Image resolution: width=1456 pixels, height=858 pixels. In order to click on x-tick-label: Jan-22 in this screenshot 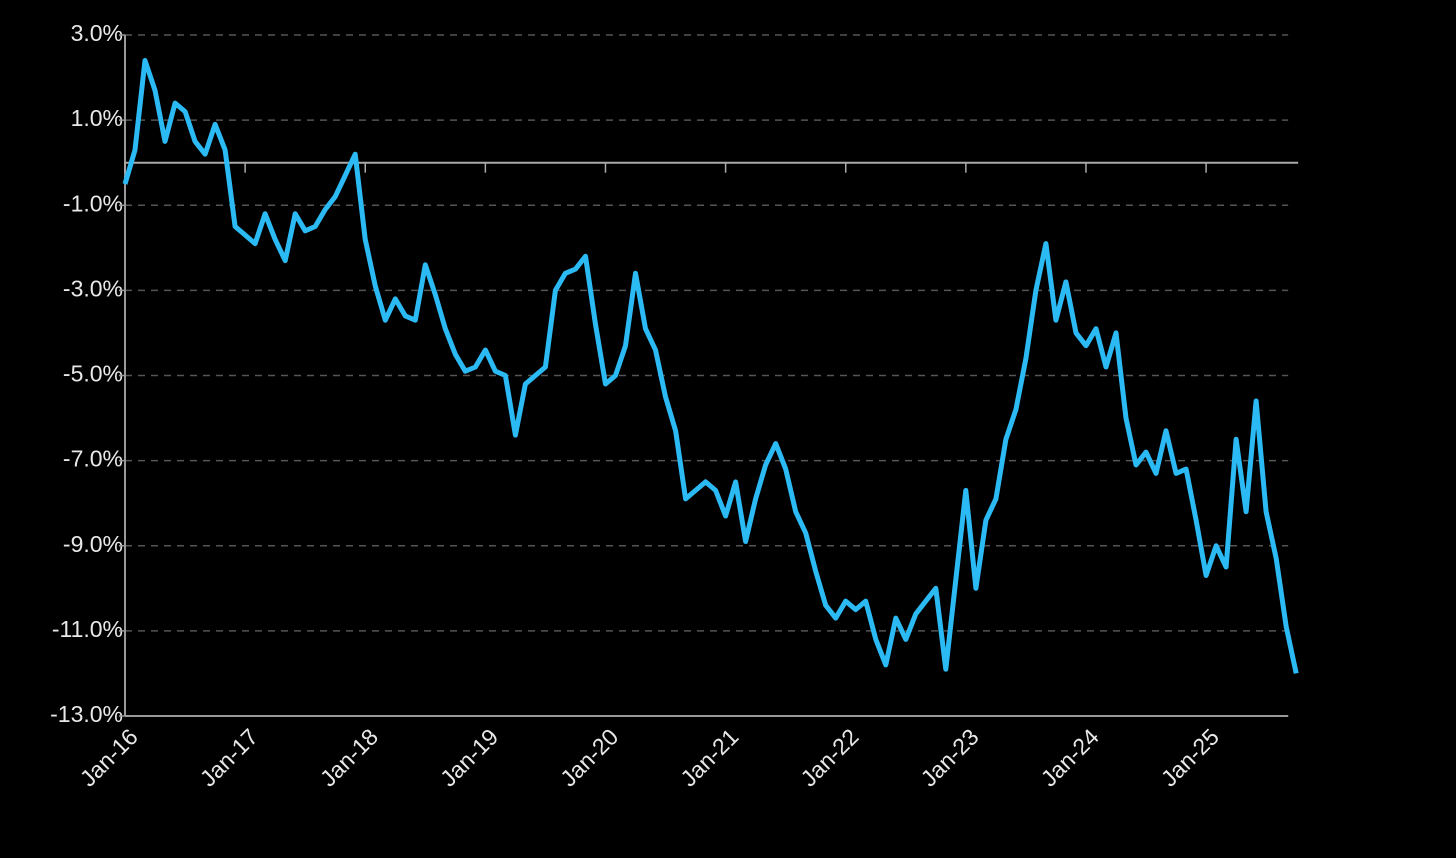, I will do `click(829, 757)`.